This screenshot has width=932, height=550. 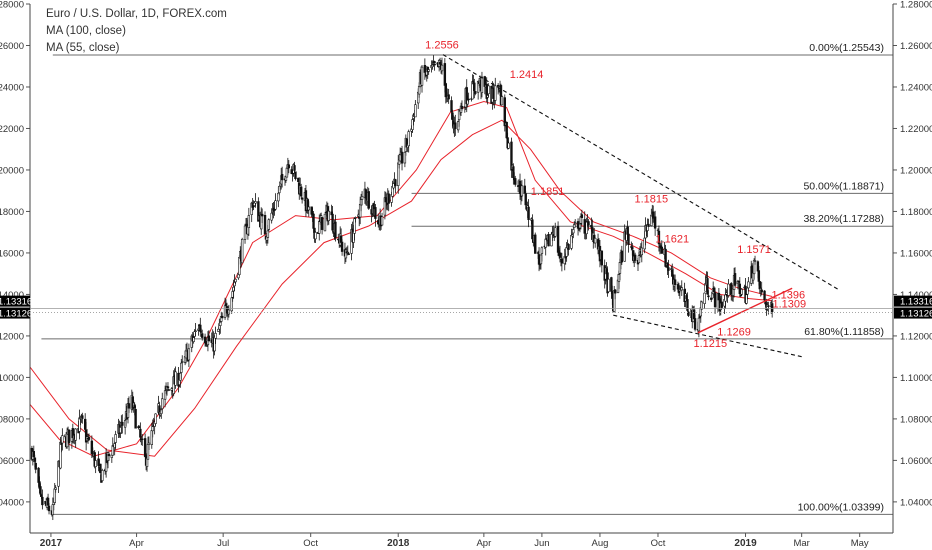 I want to click on y-tick-label-right: 1.28000, so click(x=916, y=5).